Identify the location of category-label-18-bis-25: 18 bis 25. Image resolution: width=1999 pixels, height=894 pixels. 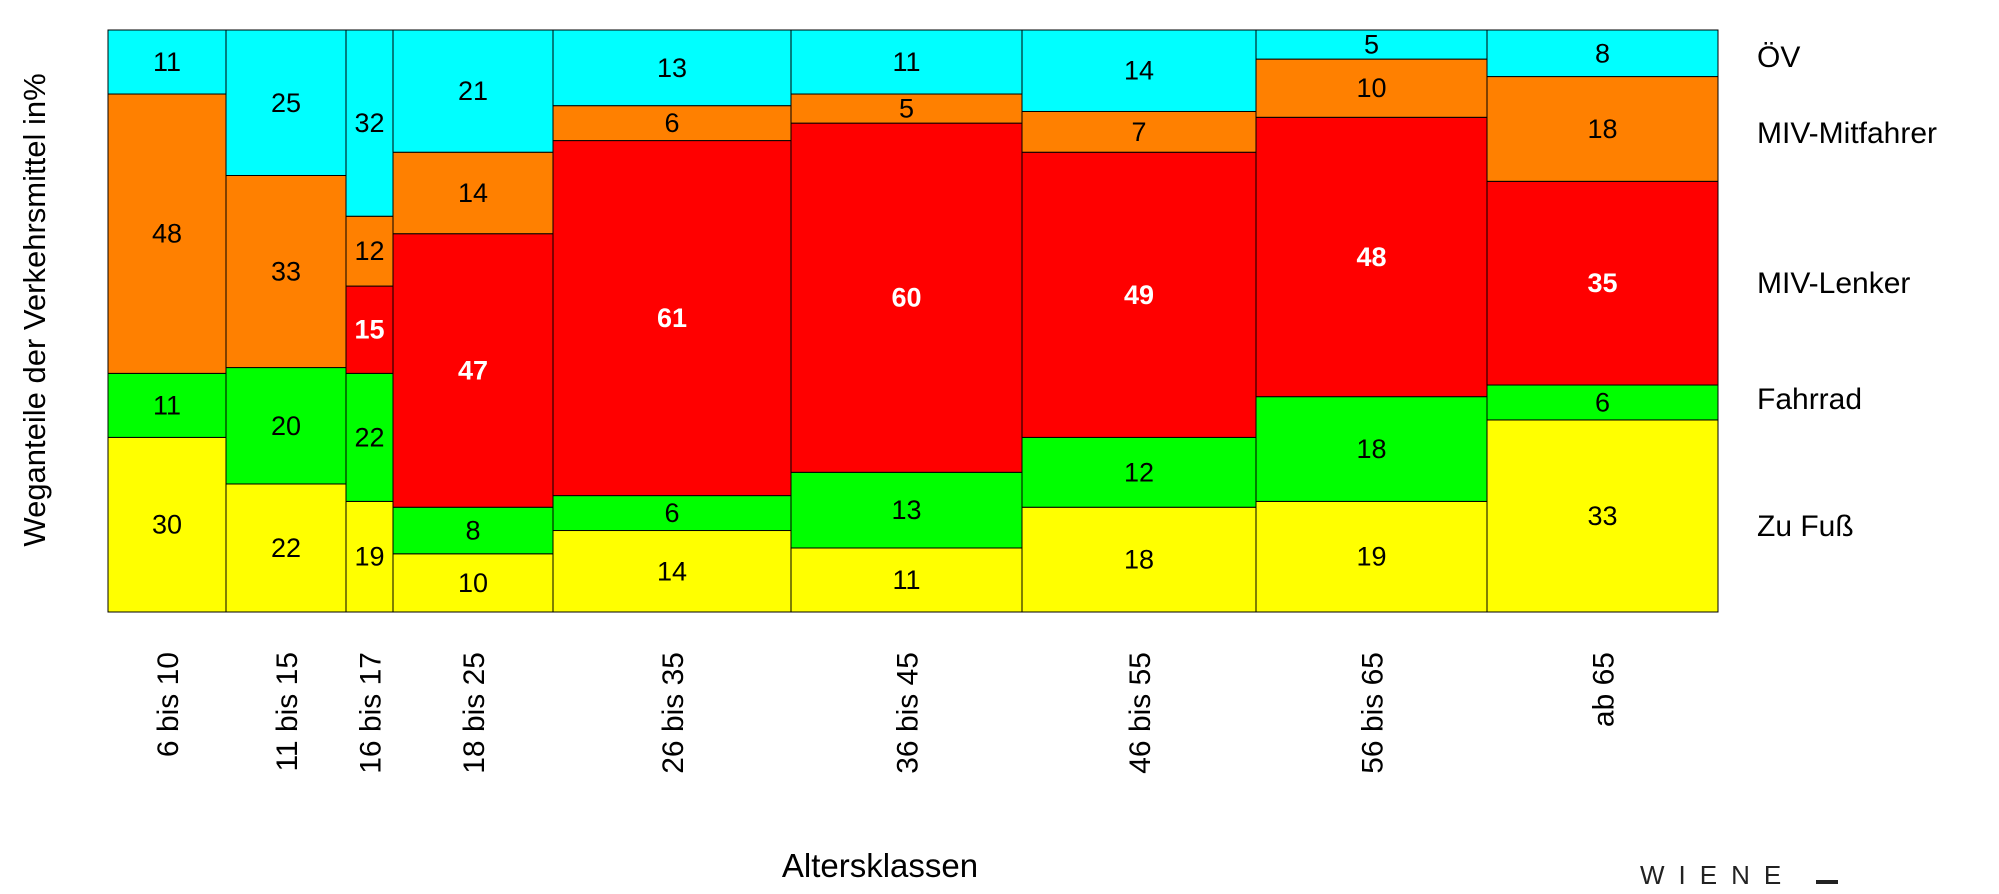
(474, 713).